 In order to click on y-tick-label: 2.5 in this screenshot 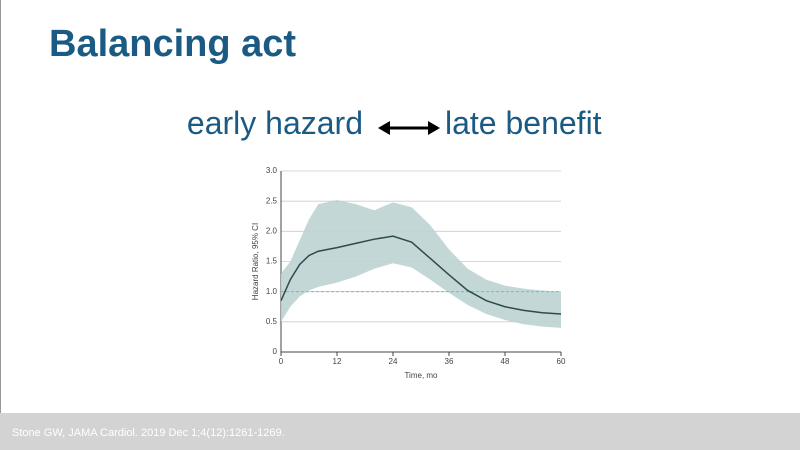, I will do `click(272, 200)`.